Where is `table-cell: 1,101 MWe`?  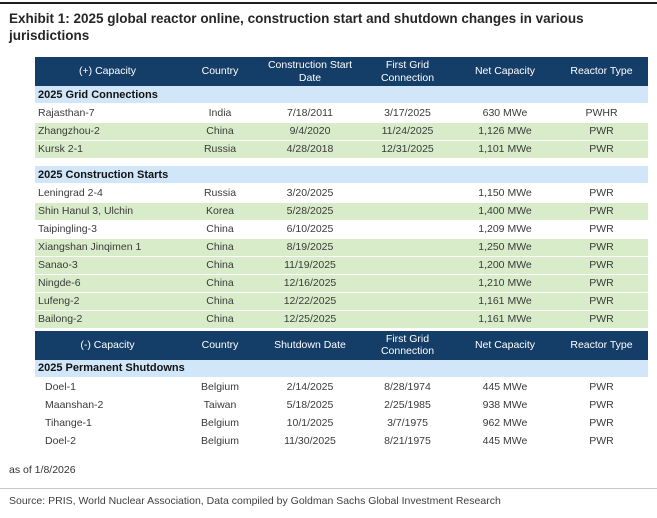
table-cell: 1,101 MWe is located at coordinates (505, 149).